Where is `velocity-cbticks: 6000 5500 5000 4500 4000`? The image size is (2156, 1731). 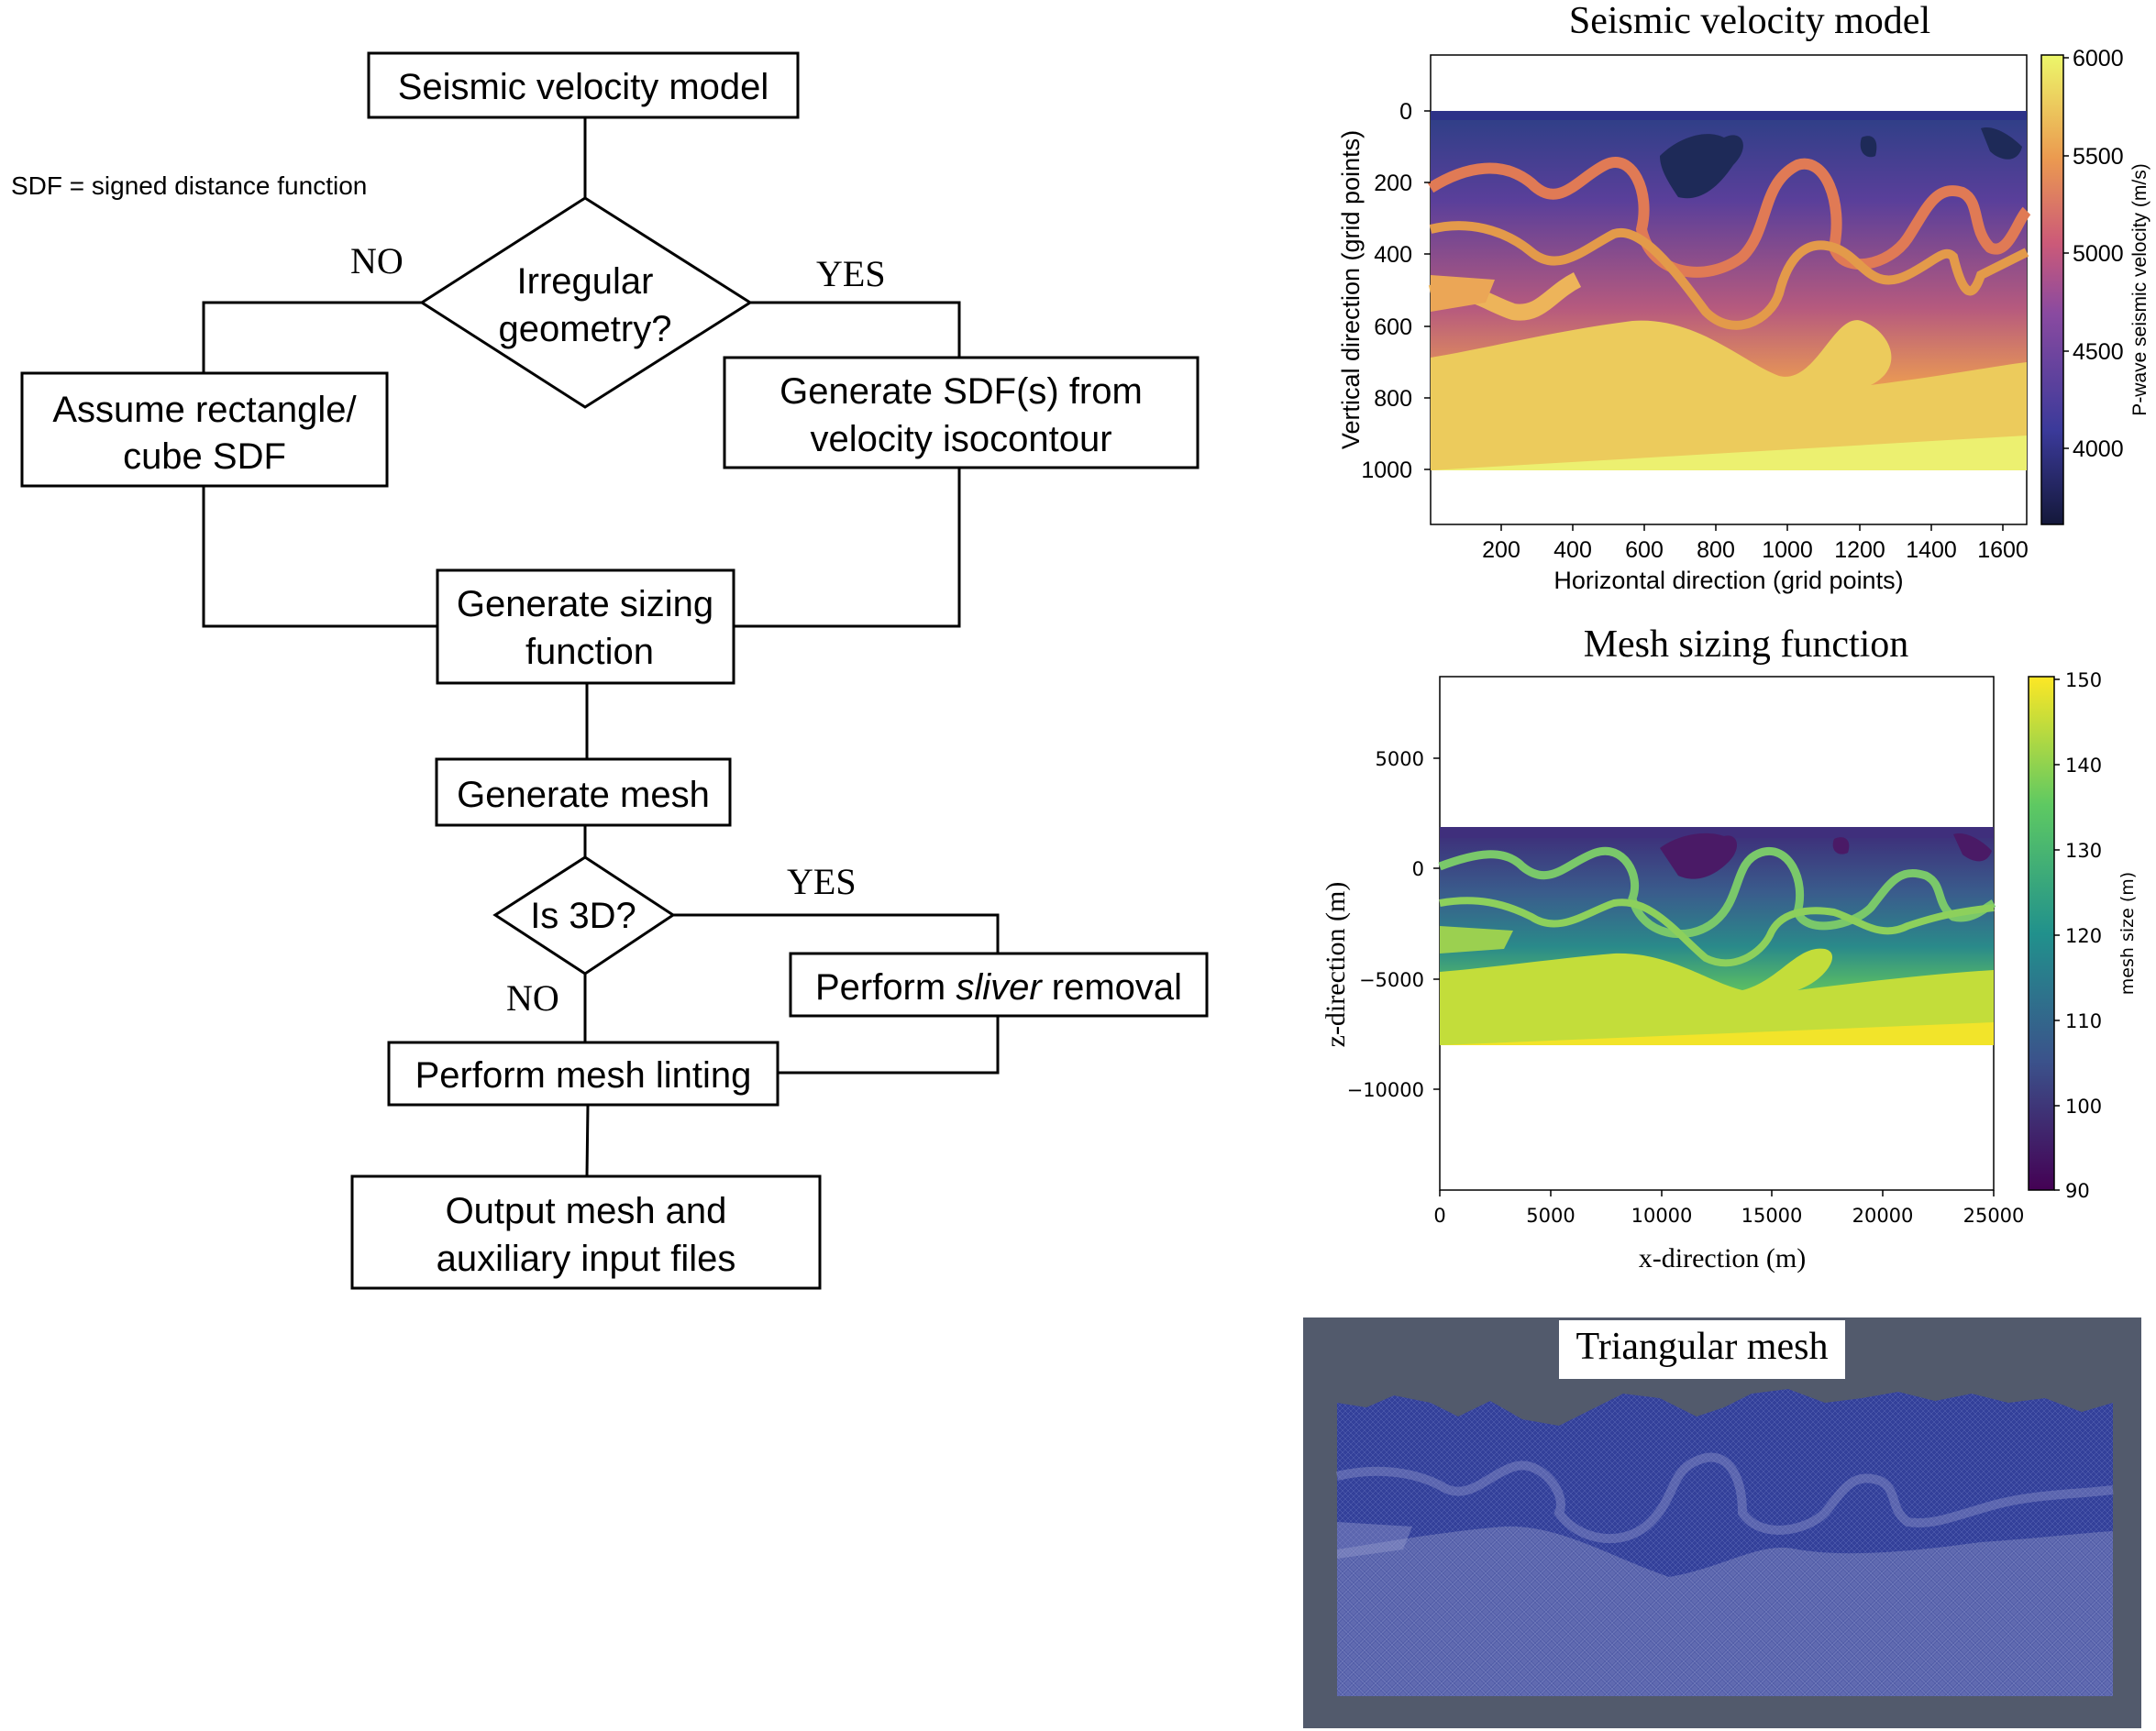
velocity-cbticks: 6000 5500 5000 4500 4000 is located at coordinates (2094, 254).